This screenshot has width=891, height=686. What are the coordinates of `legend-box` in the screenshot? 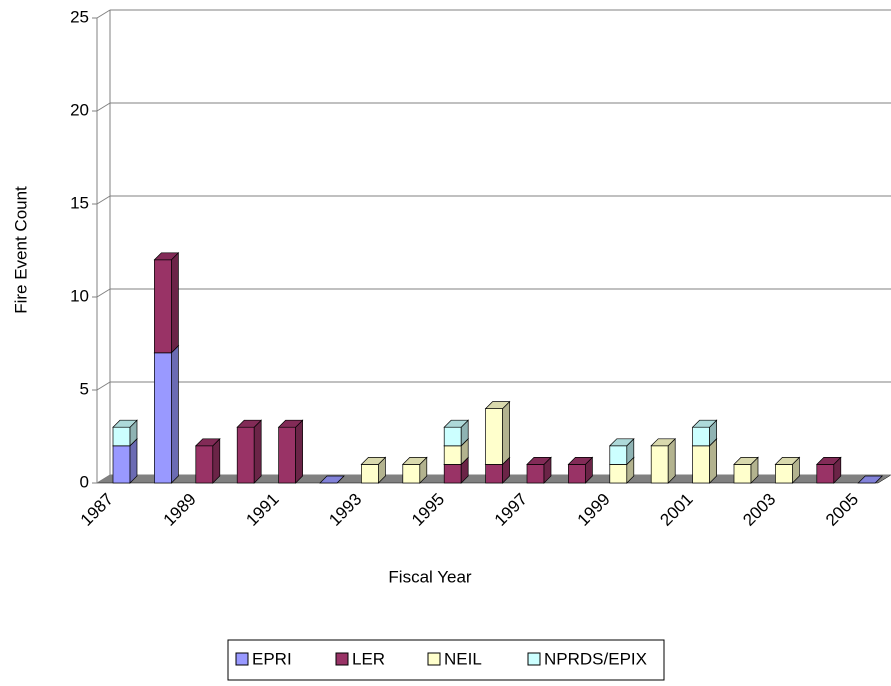 It's located at (446, 660).